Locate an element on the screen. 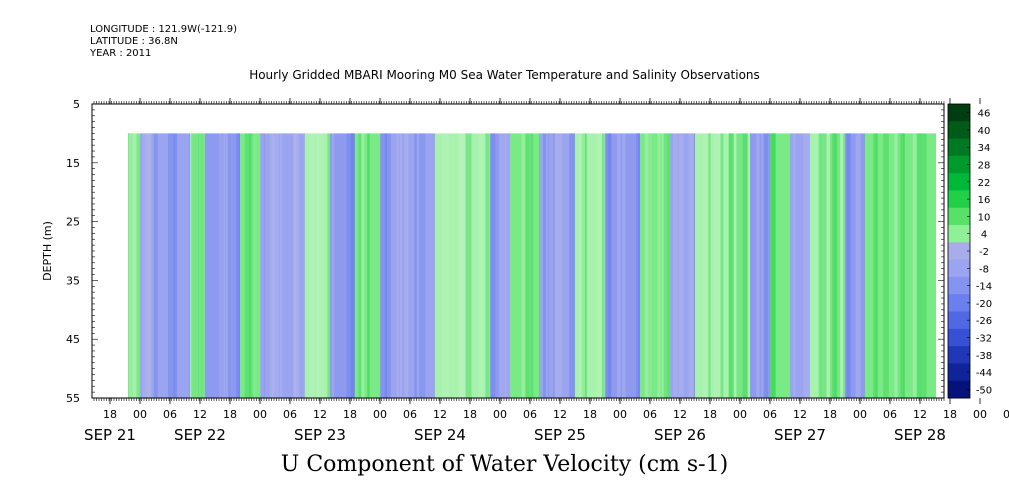 Image resolution: width=1009 pixels, height=504 pixels. latitude-label: LATITUDE : 36.8N is located at coordinates (134, 41).